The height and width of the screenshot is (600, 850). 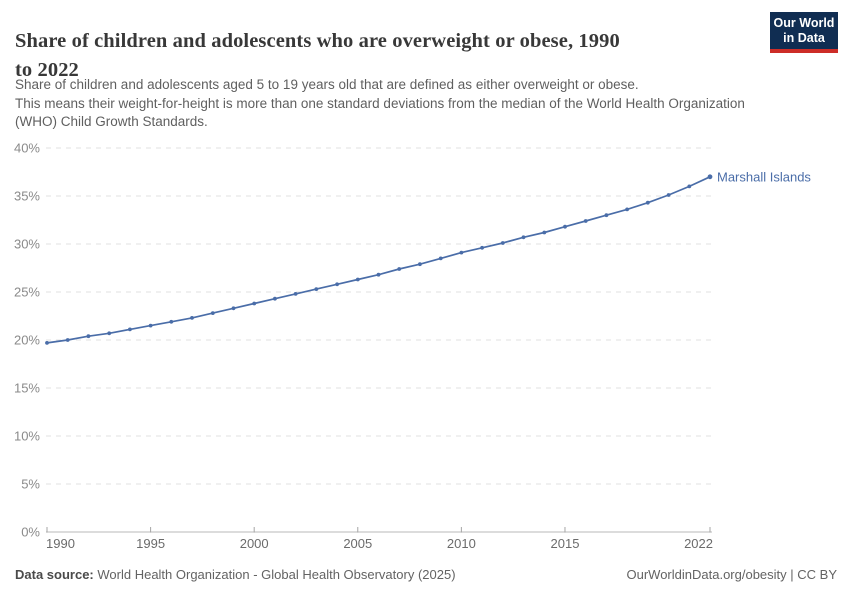 What do you see at coordinates (111, 121) in the screenshot?
I see `subtitle-line3: (WHO) Child Growth Standards.` at bounding box center [111, 121].